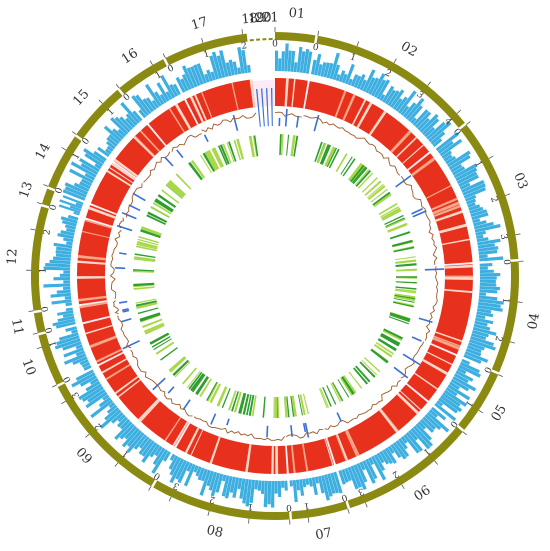  Describe the element at coordinates (423, 494) in the screenshot. I see `chromosome-label: 06` at that location.